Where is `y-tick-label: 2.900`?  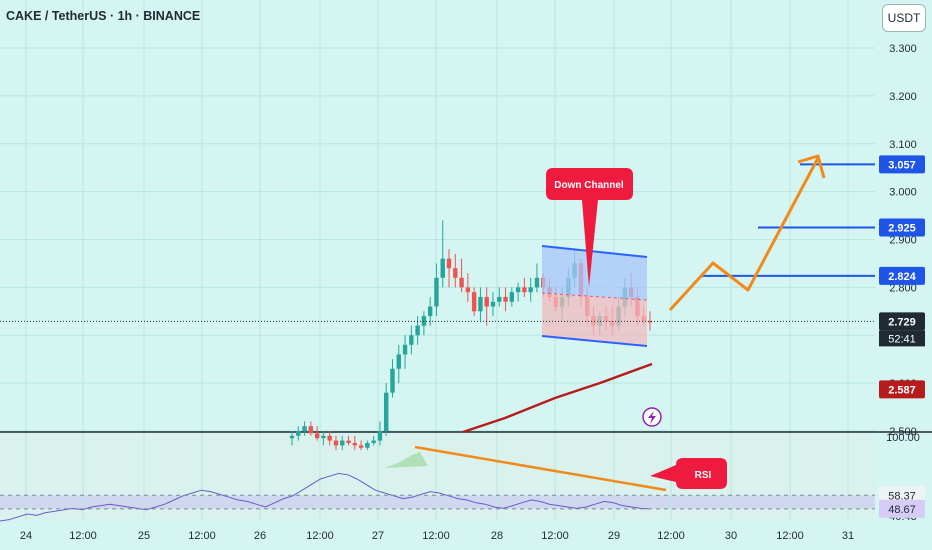
y-tick-label: 2.900 is located at coordinates (903, 241).